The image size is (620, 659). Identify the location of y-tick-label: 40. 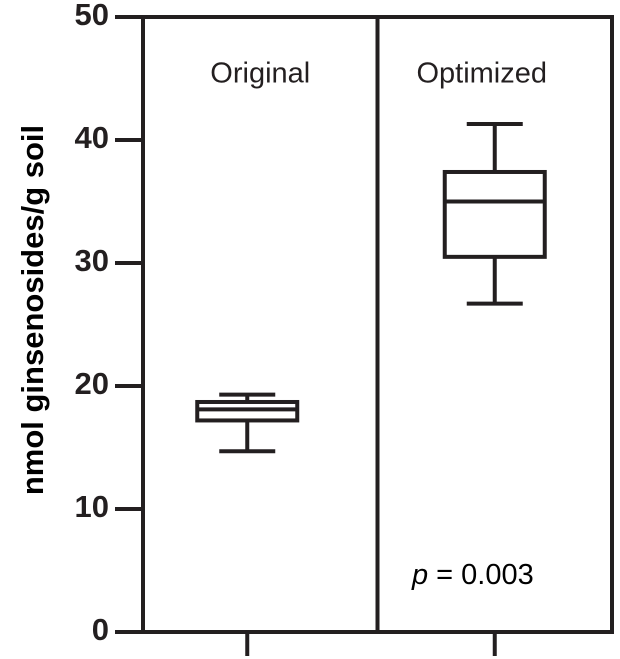
(92, 137).